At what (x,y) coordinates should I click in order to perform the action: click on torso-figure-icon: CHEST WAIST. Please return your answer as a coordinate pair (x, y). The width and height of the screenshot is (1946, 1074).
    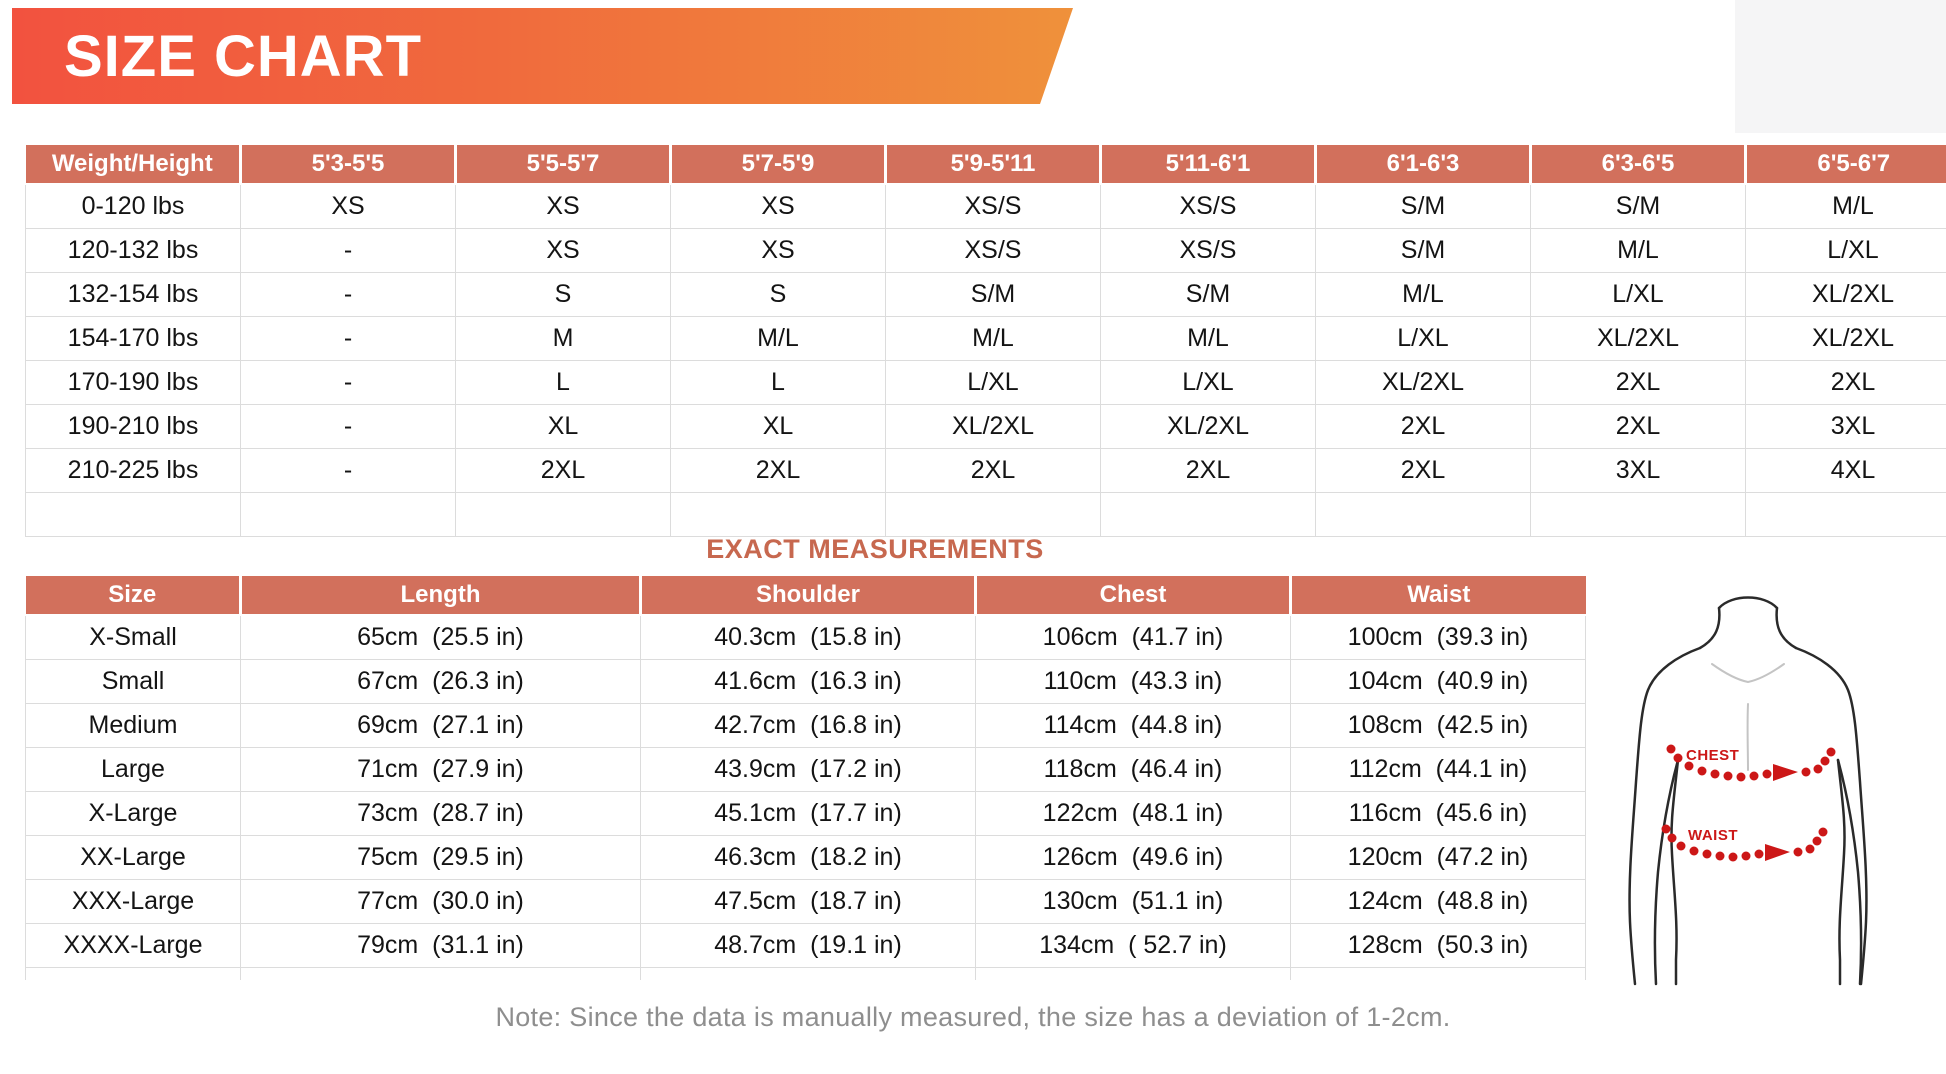
    Looking at the image, I should click on (1748, 791).